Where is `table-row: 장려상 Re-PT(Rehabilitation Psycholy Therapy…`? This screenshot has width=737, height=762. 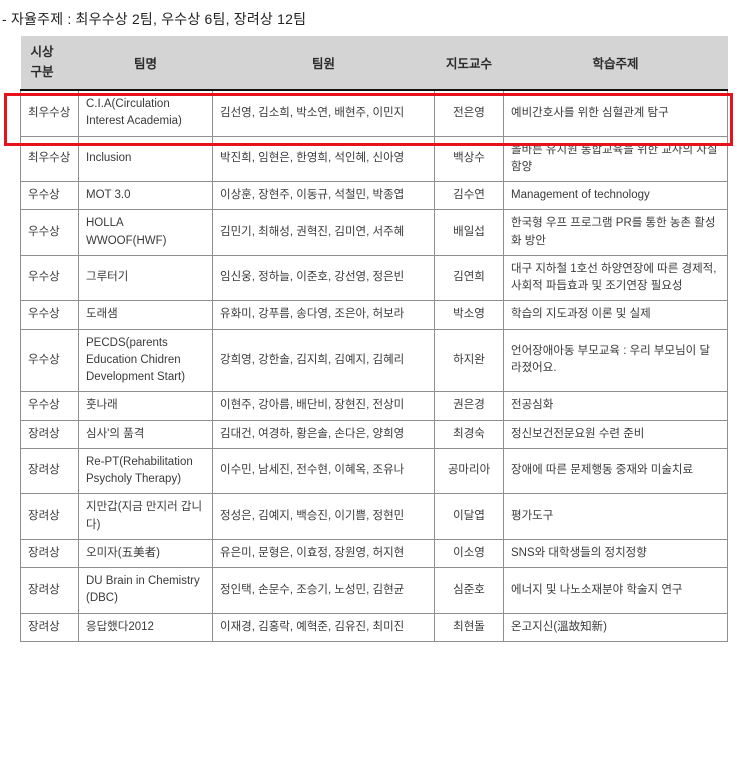
table-row: 장려상 Re-PT(Rehabilitation Psycholy Therapy… is located at coordinates (374, 471).